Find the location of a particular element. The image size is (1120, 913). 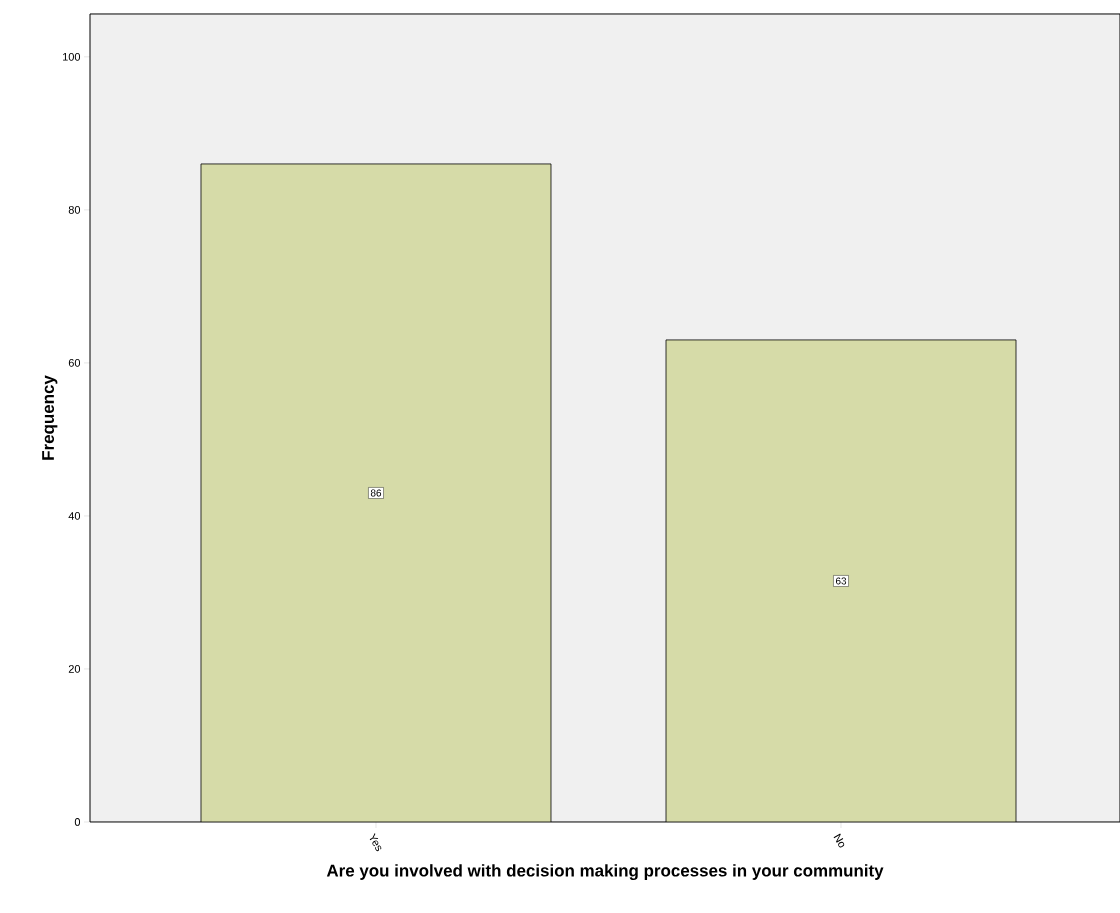

data-label: 63 is located at coordinates (841, 581).